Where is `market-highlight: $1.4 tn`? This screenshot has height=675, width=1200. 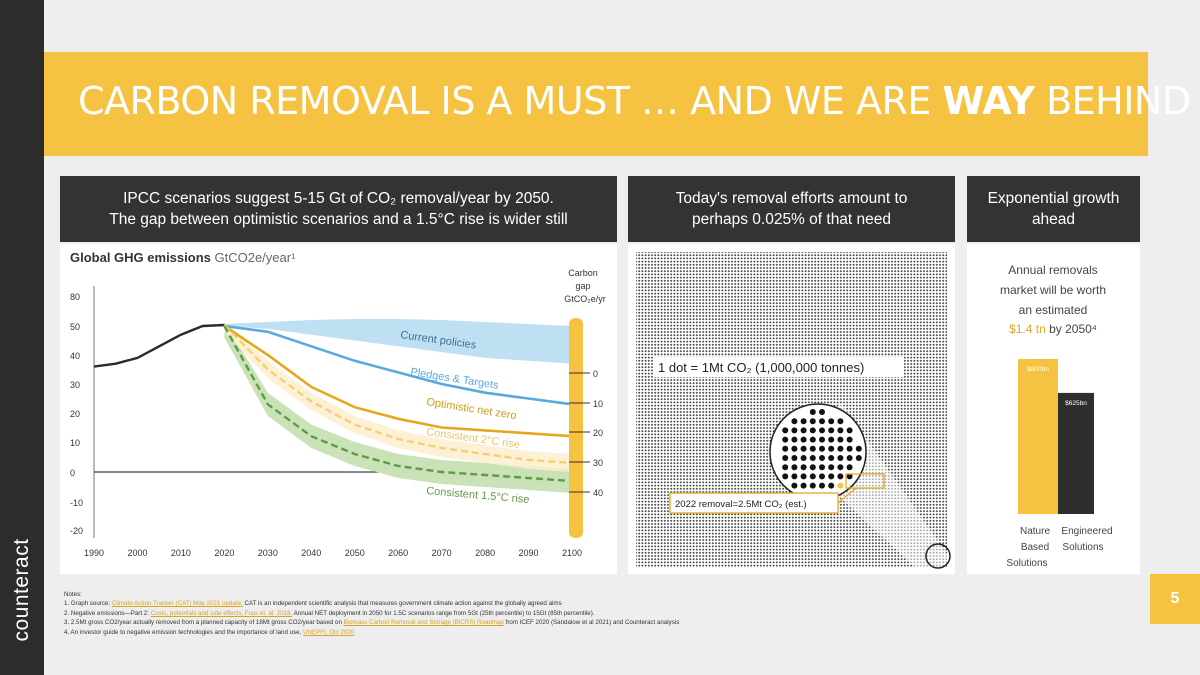 market-highlight: $1.4 tn is located at coordinates (1027, 329).